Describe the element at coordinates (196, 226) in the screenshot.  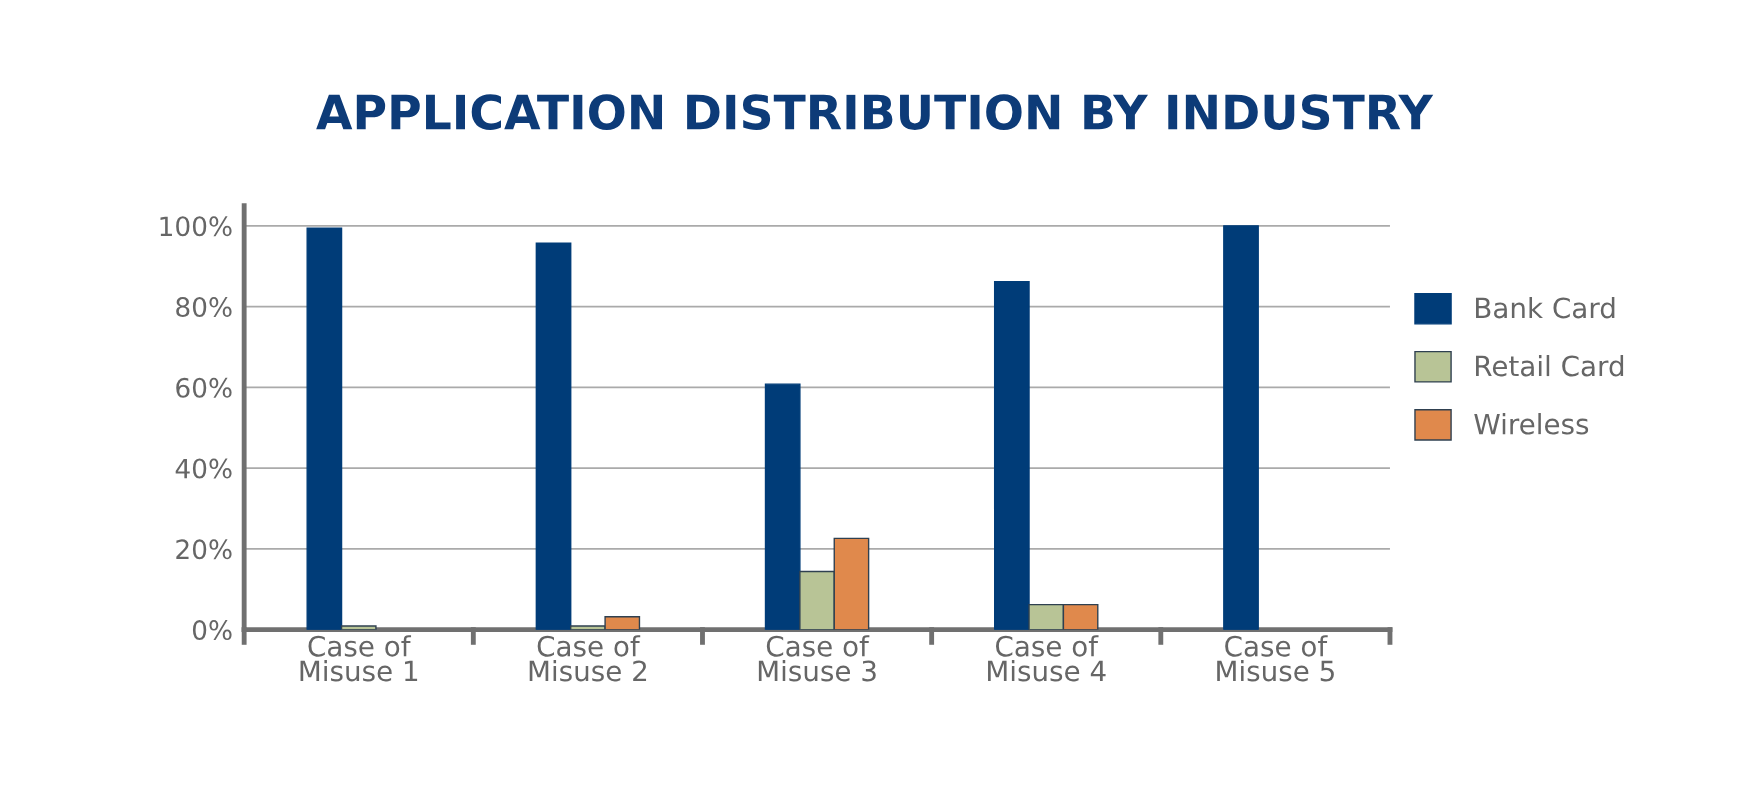
I see `y-tick-label: 100%` at that location.